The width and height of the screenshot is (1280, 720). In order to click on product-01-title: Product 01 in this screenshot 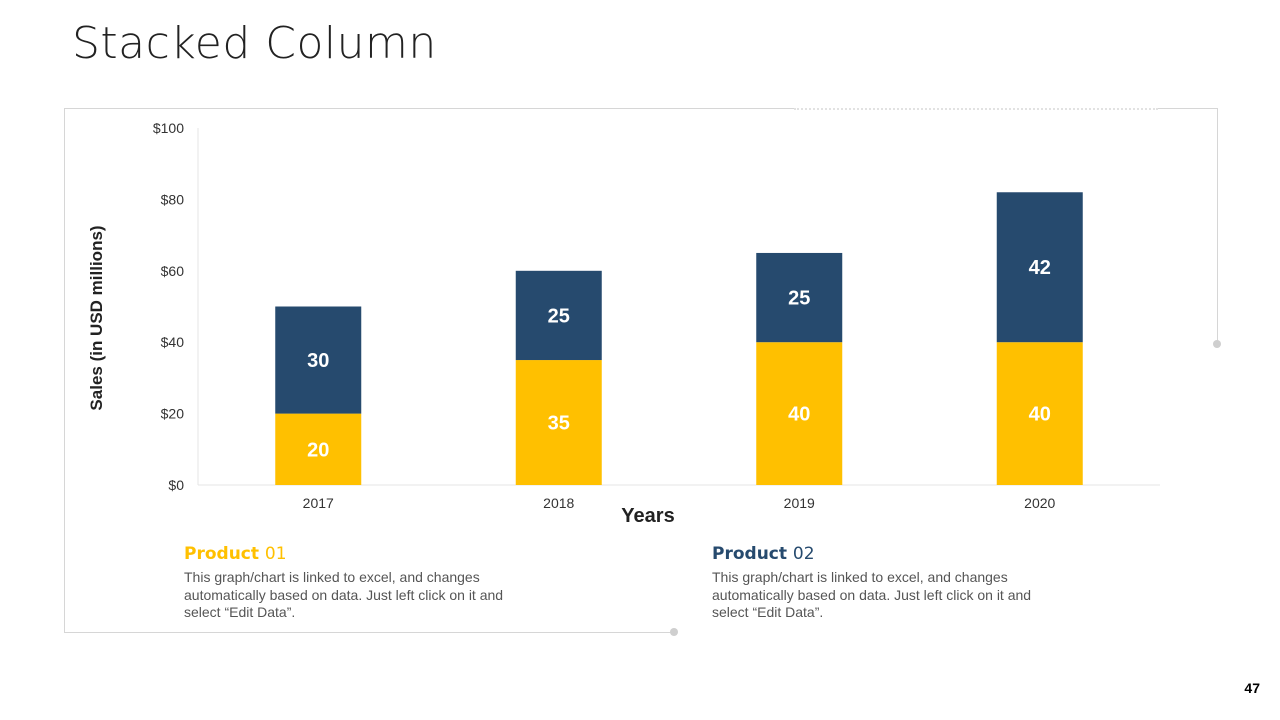, I will do `click(349, 554)`.